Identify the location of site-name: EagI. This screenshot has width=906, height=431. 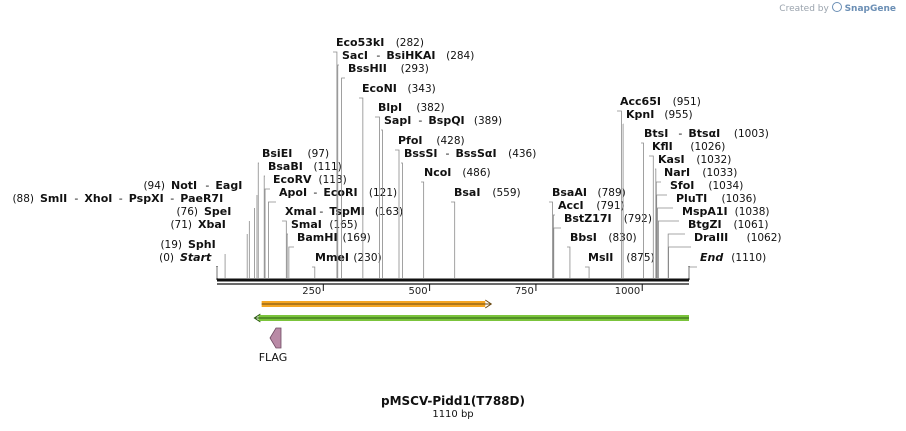
(228, 185).